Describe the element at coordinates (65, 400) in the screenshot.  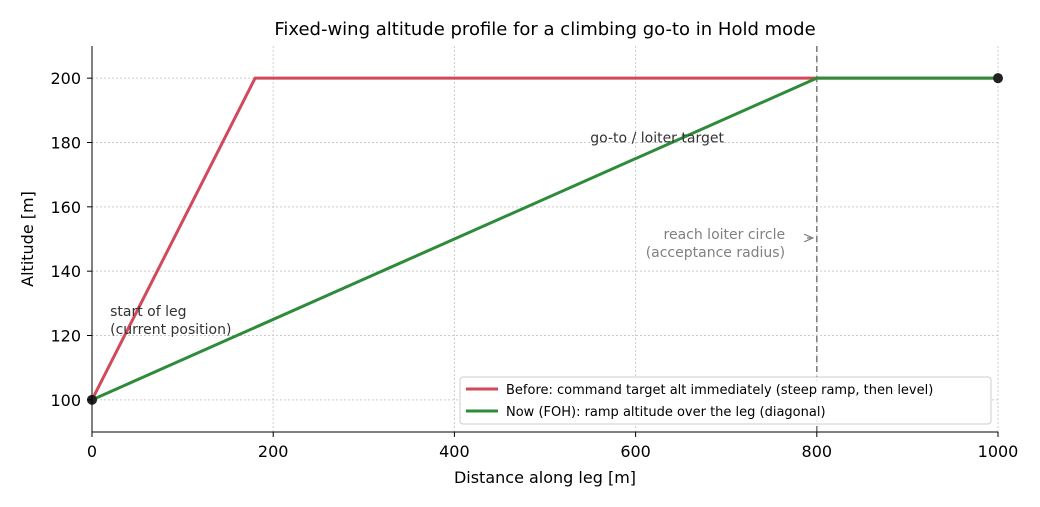
I see `y-tick-label: 100` at that location.